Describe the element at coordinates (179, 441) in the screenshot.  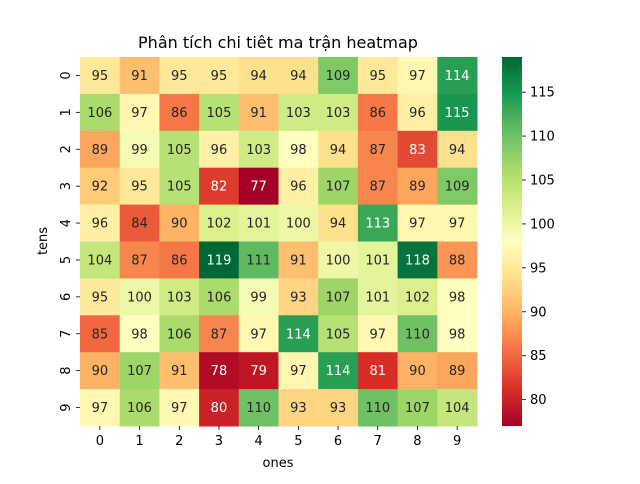
I see `x-tick-label: 2` at that location.